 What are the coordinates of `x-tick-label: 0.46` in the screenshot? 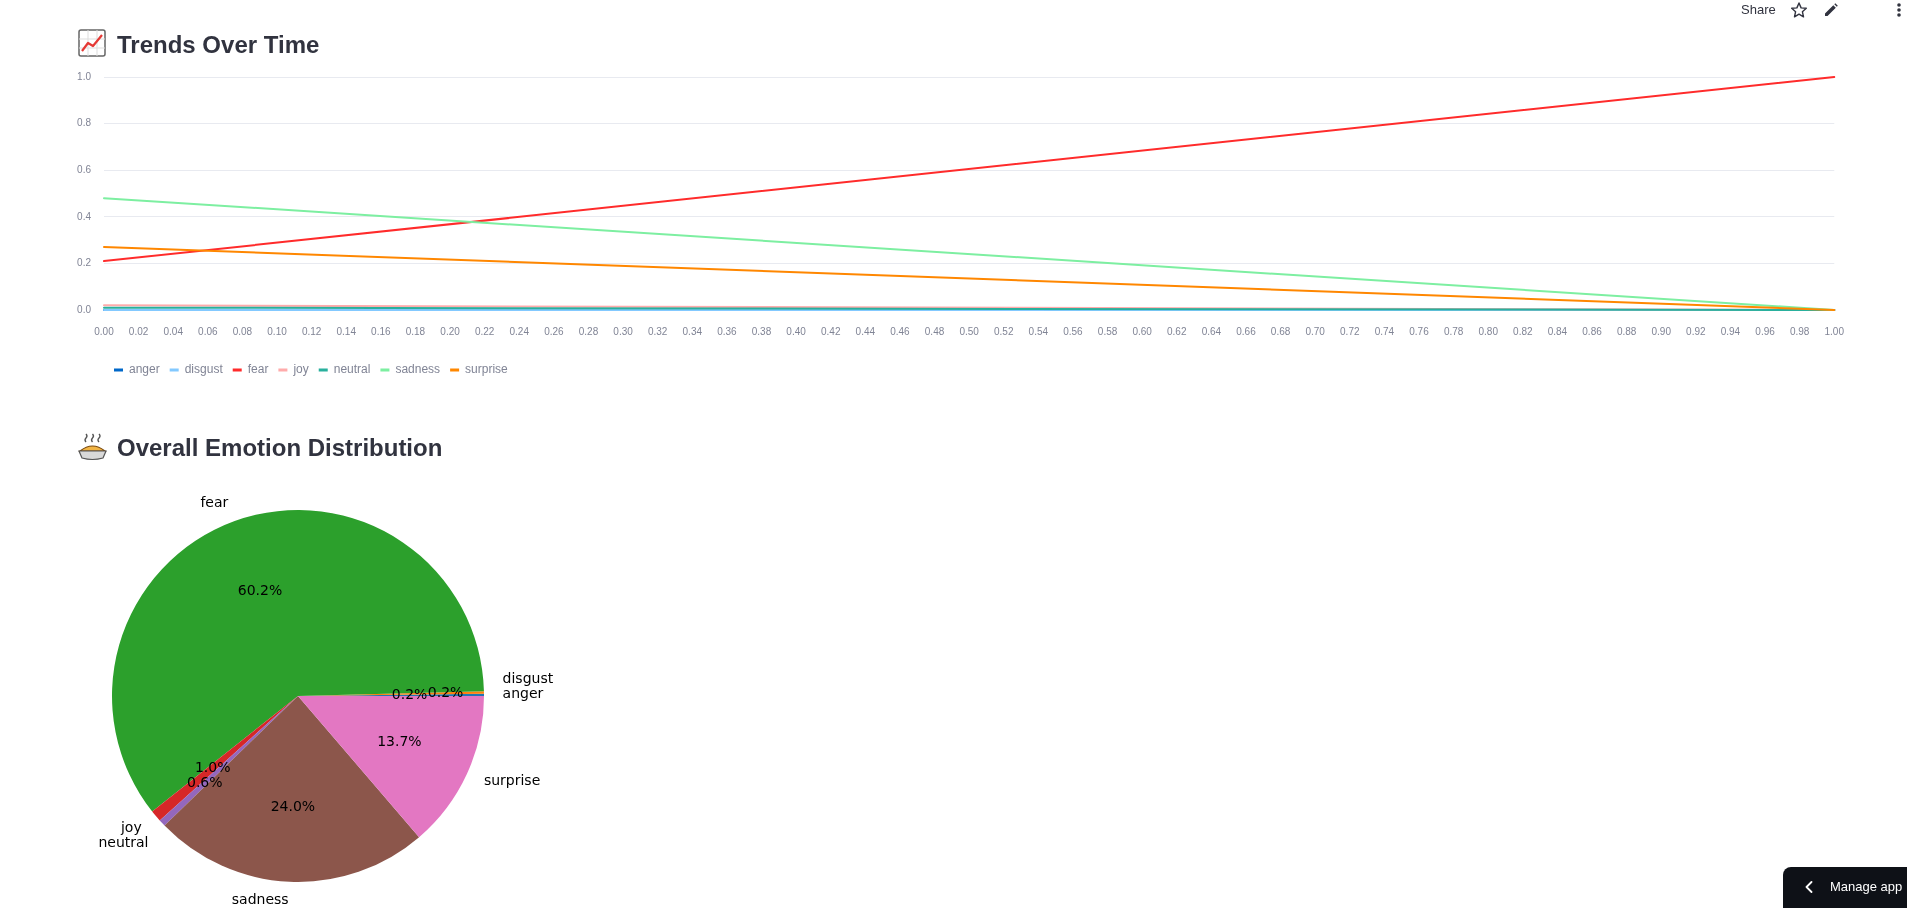 It's located at (900, 331).